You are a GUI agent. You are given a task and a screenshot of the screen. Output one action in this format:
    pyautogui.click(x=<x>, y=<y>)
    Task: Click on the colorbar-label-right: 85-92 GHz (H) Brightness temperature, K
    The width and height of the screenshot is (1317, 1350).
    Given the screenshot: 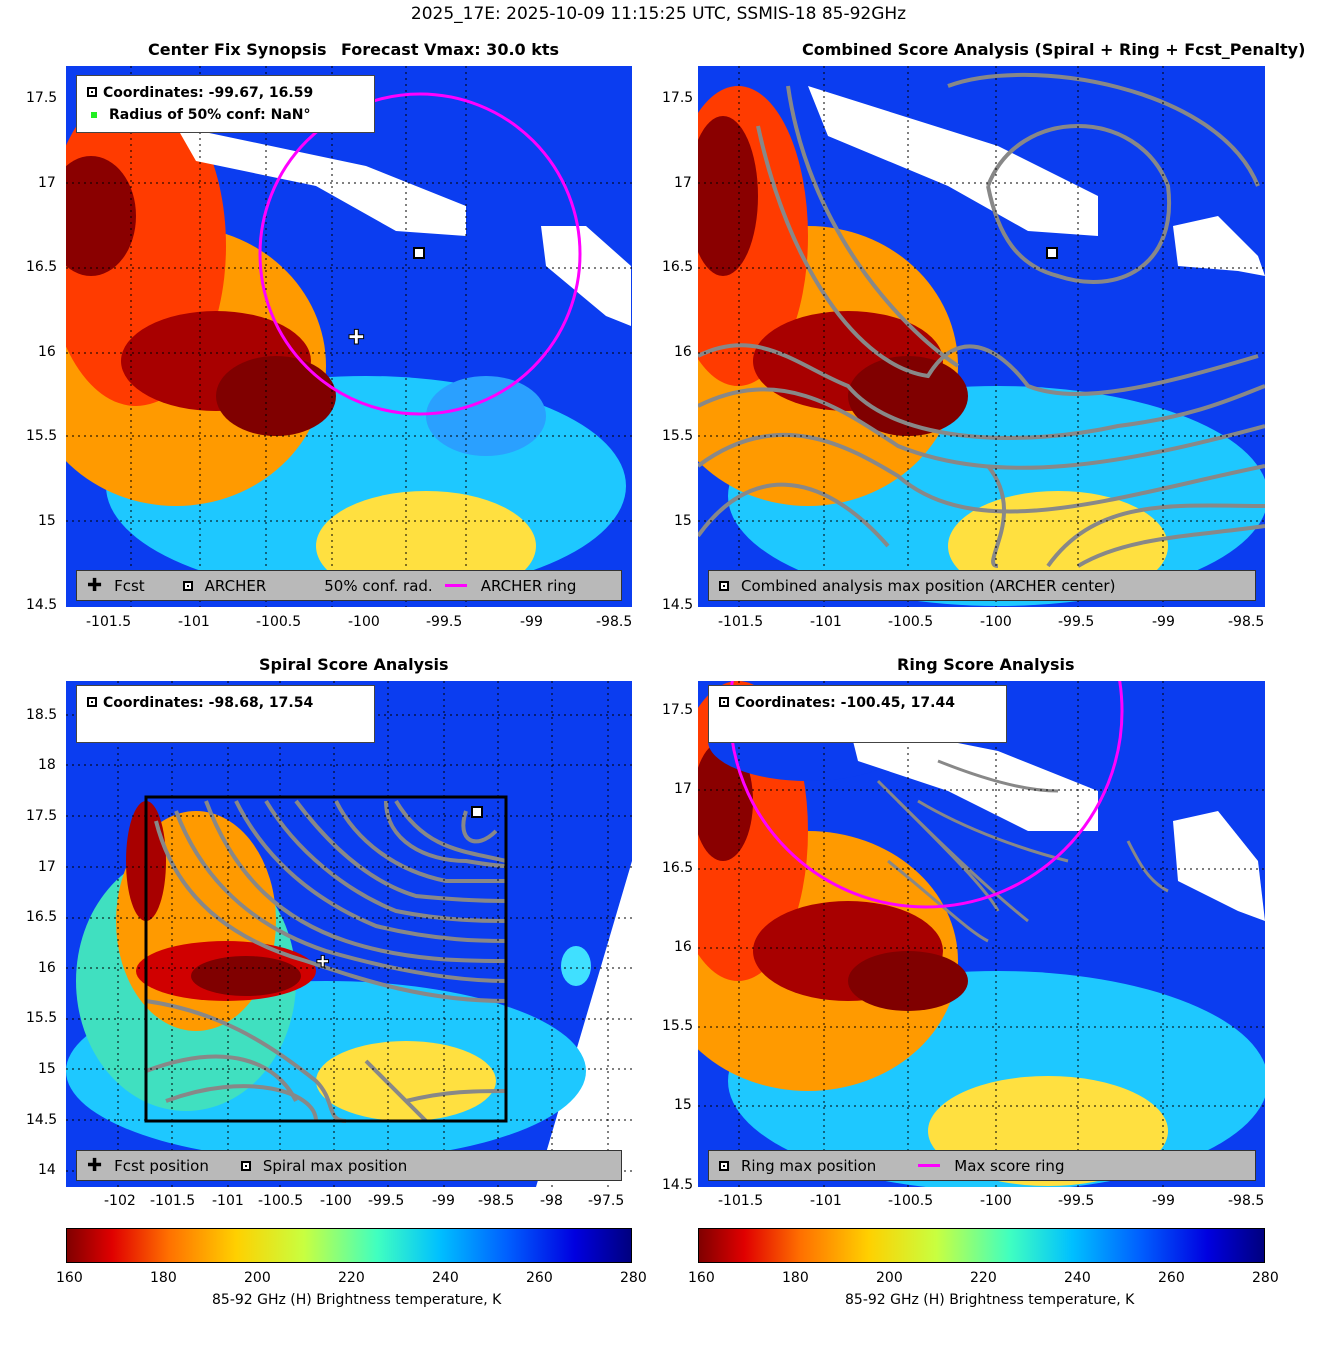 What is the action you would take?
    pyautogui.click(x=990, y=1300)
    